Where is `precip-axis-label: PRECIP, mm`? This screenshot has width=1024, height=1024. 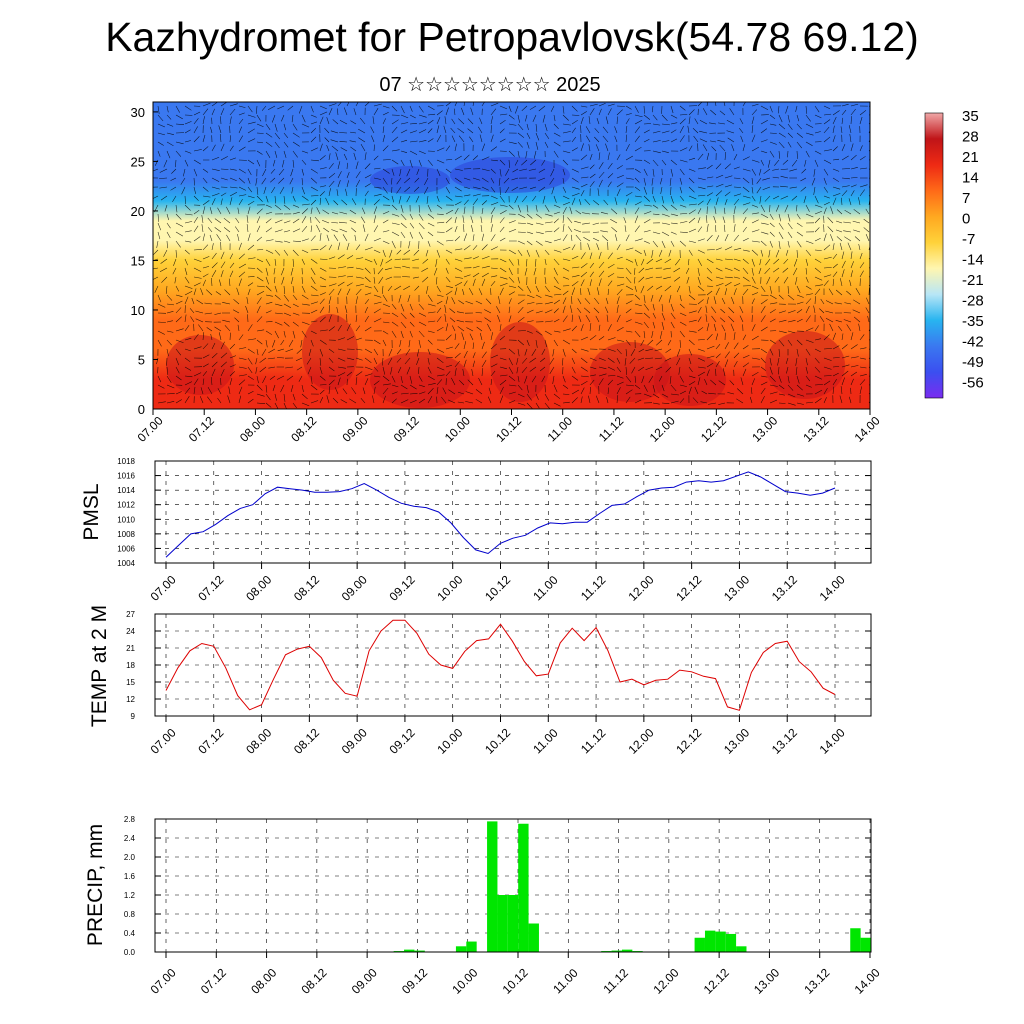 precip-axis-label: PRECIP, mm is located at coordinates (95, 885).